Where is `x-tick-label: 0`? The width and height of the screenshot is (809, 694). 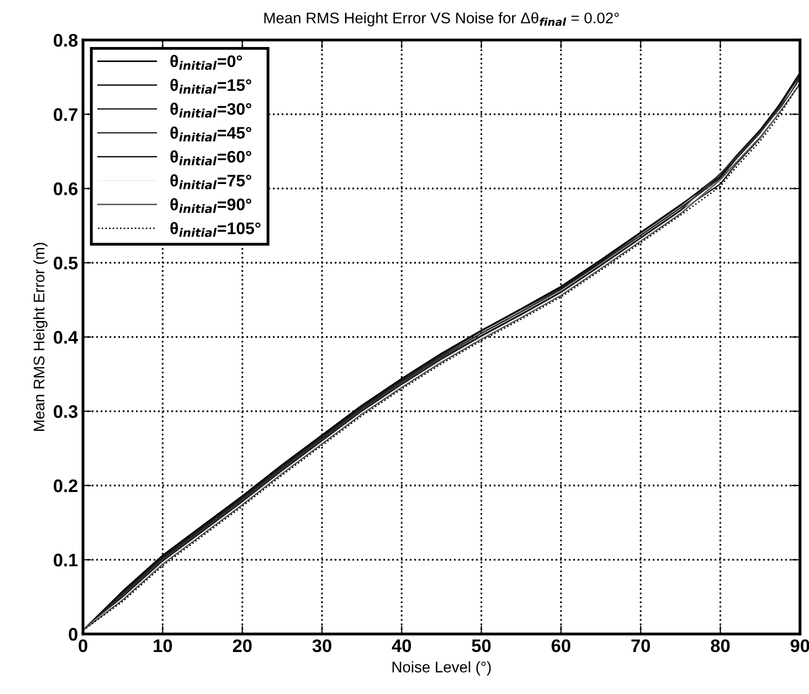 x-tick-label: 0 is located at coordinates (83, 645).